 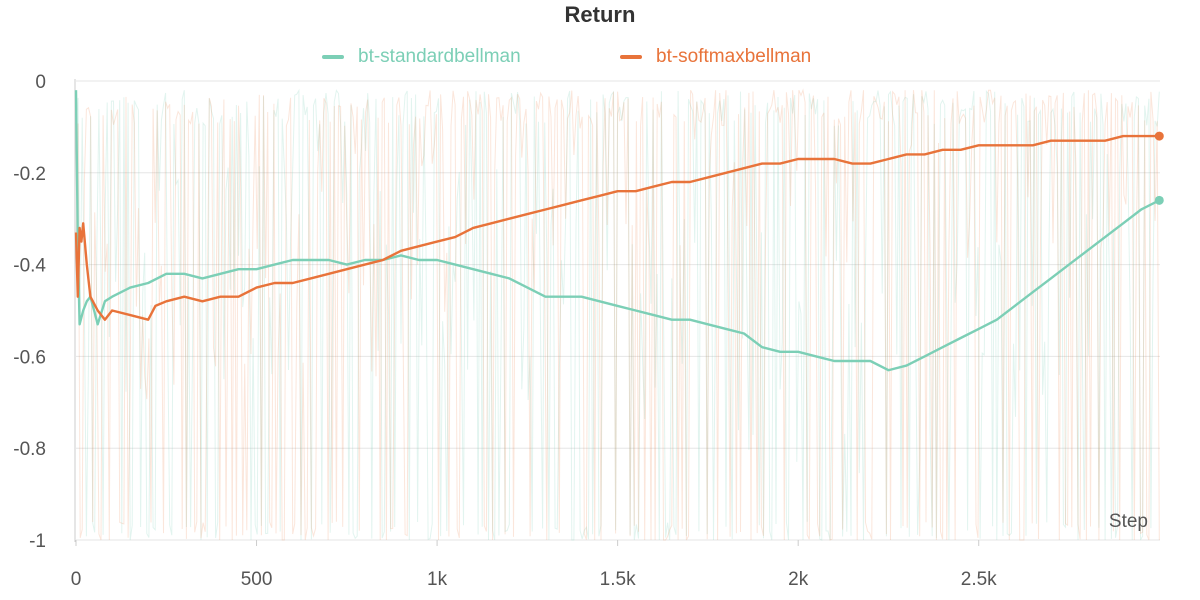 I want to click on y-tick-label: 0, so click(x=40, y=82).